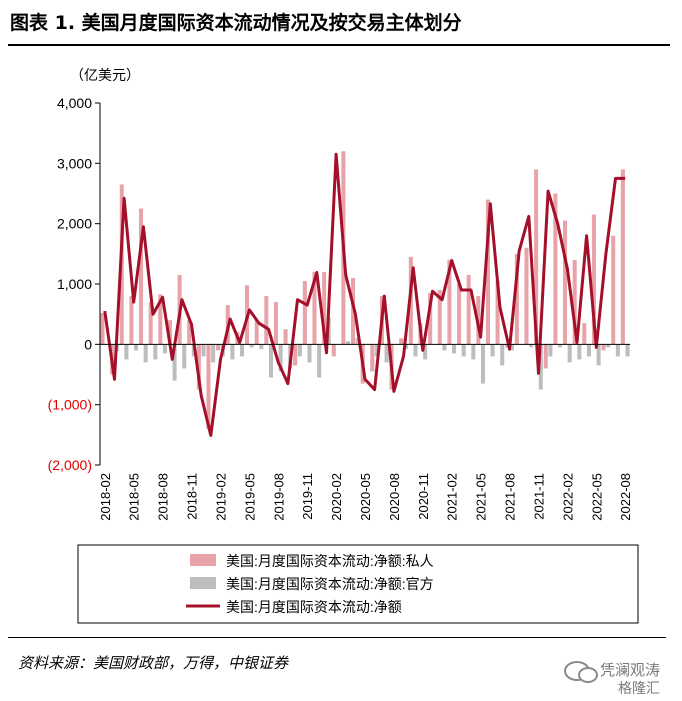 The height and width of the screenshot is (701, 682). What do you see at coordinates (596, 497) in the screenshot?
I see `x-tick-label: 2022-05` at bounding box center [596, 497].